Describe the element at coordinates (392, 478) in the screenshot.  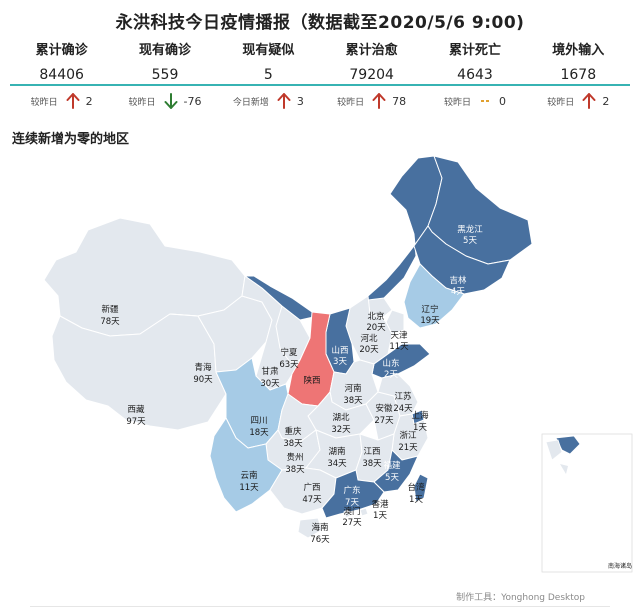
I see `days-fujian: 5天` at that location.